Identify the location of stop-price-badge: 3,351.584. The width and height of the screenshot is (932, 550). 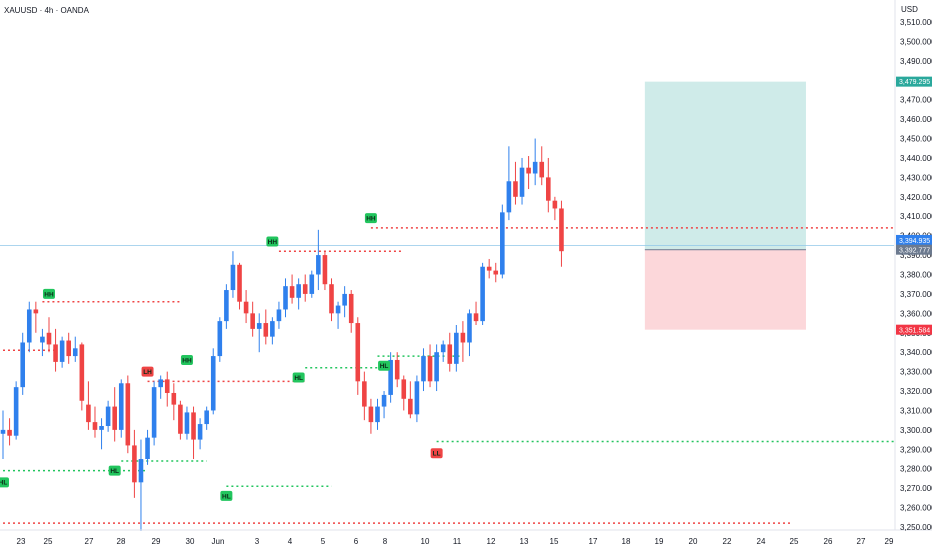
(914, 329).